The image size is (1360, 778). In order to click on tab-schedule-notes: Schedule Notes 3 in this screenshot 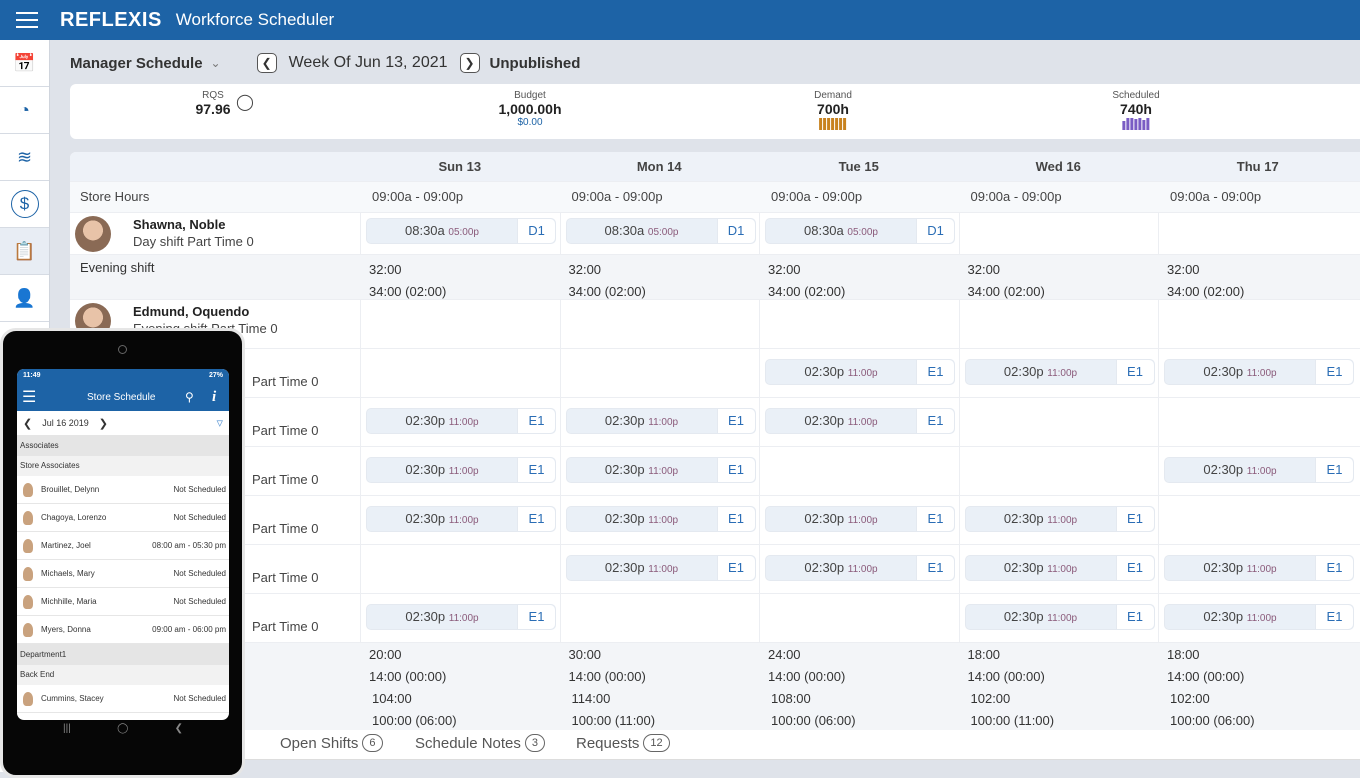, I will do `click(480, 743)`.